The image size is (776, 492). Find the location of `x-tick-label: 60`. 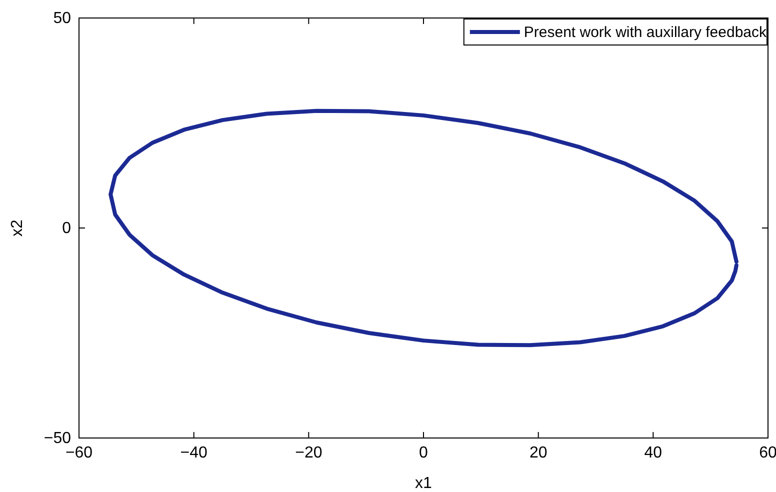

x-tick-label: 60 is located at coordinates (767, 453).